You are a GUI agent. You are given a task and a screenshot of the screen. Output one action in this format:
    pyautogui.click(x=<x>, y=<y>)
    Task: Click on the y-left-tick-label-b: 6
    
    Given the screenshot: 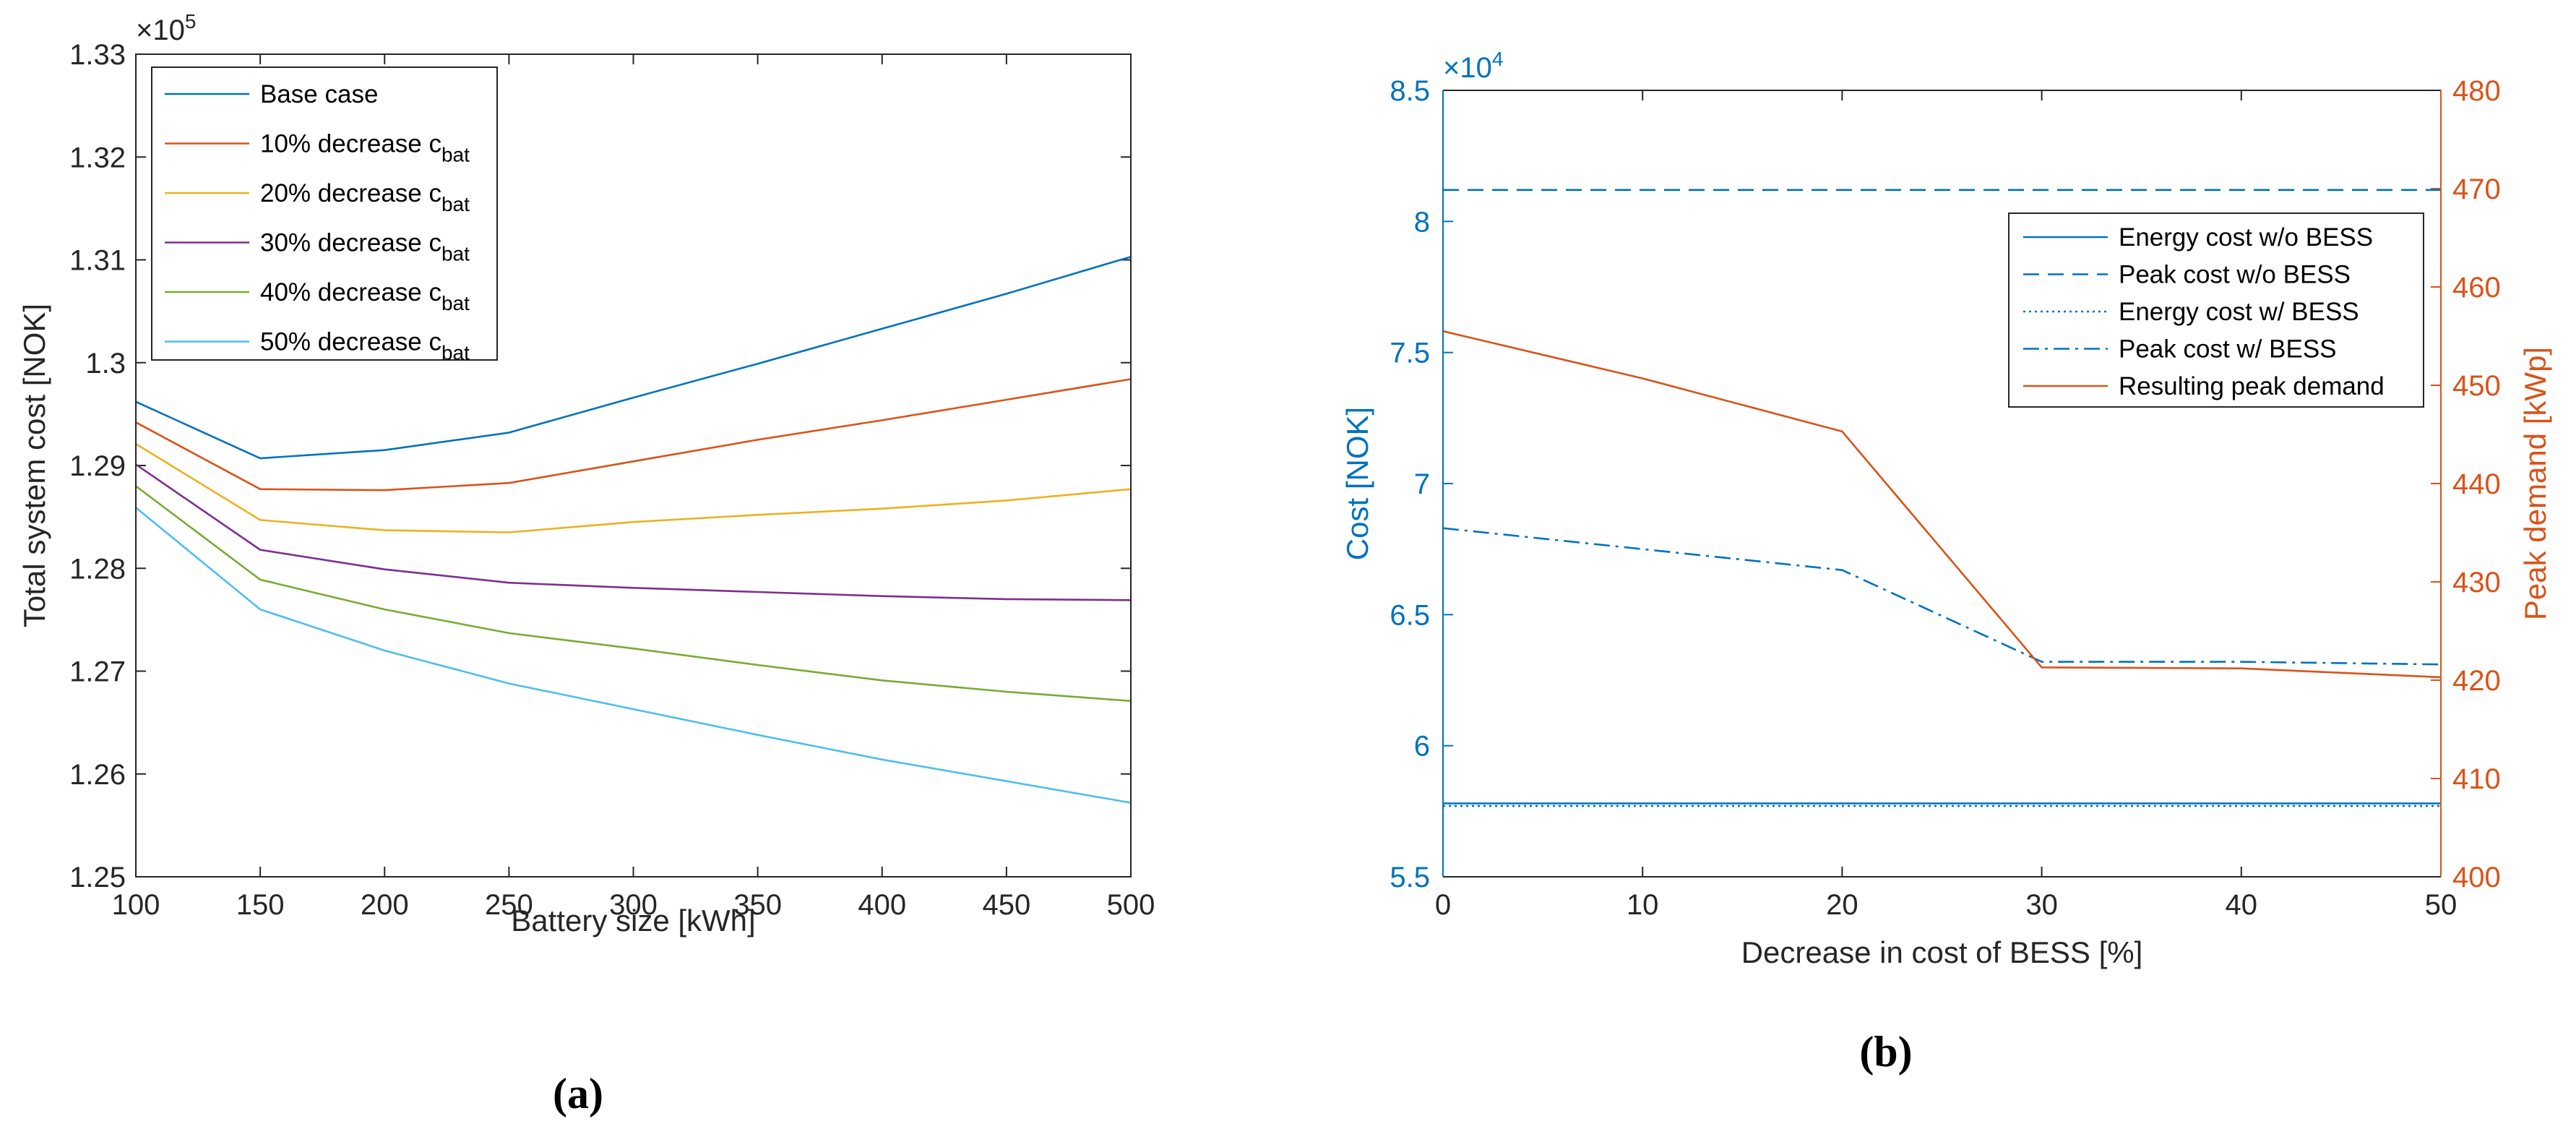 What is the action you would take?
    pyautogui.click(x=1422, y=747)
    